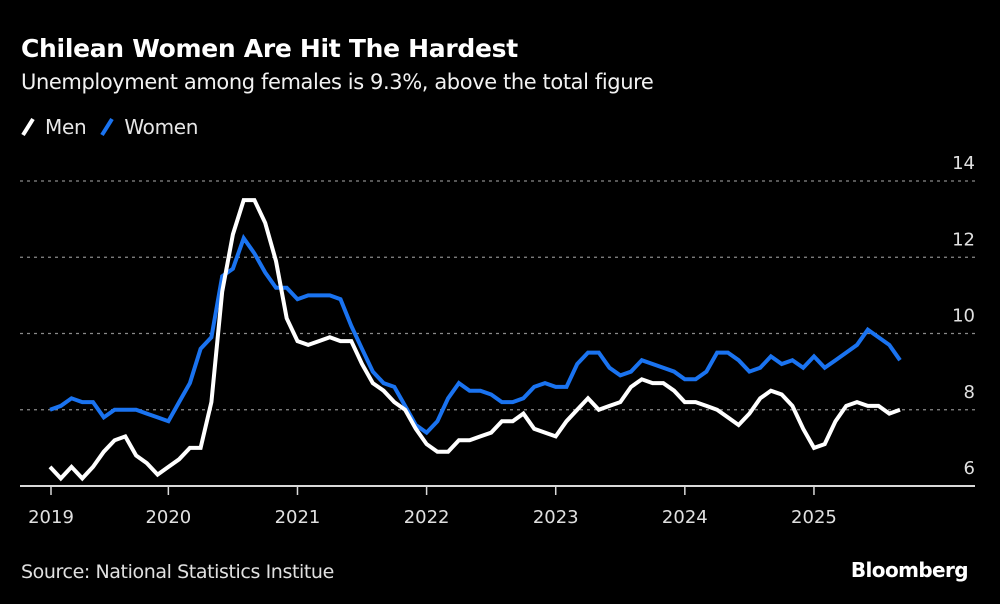  What do you see at coordinates (107, 127) in the screenshot?
I see `legend-swatch-women-icon` at bounding box center [107, 127].